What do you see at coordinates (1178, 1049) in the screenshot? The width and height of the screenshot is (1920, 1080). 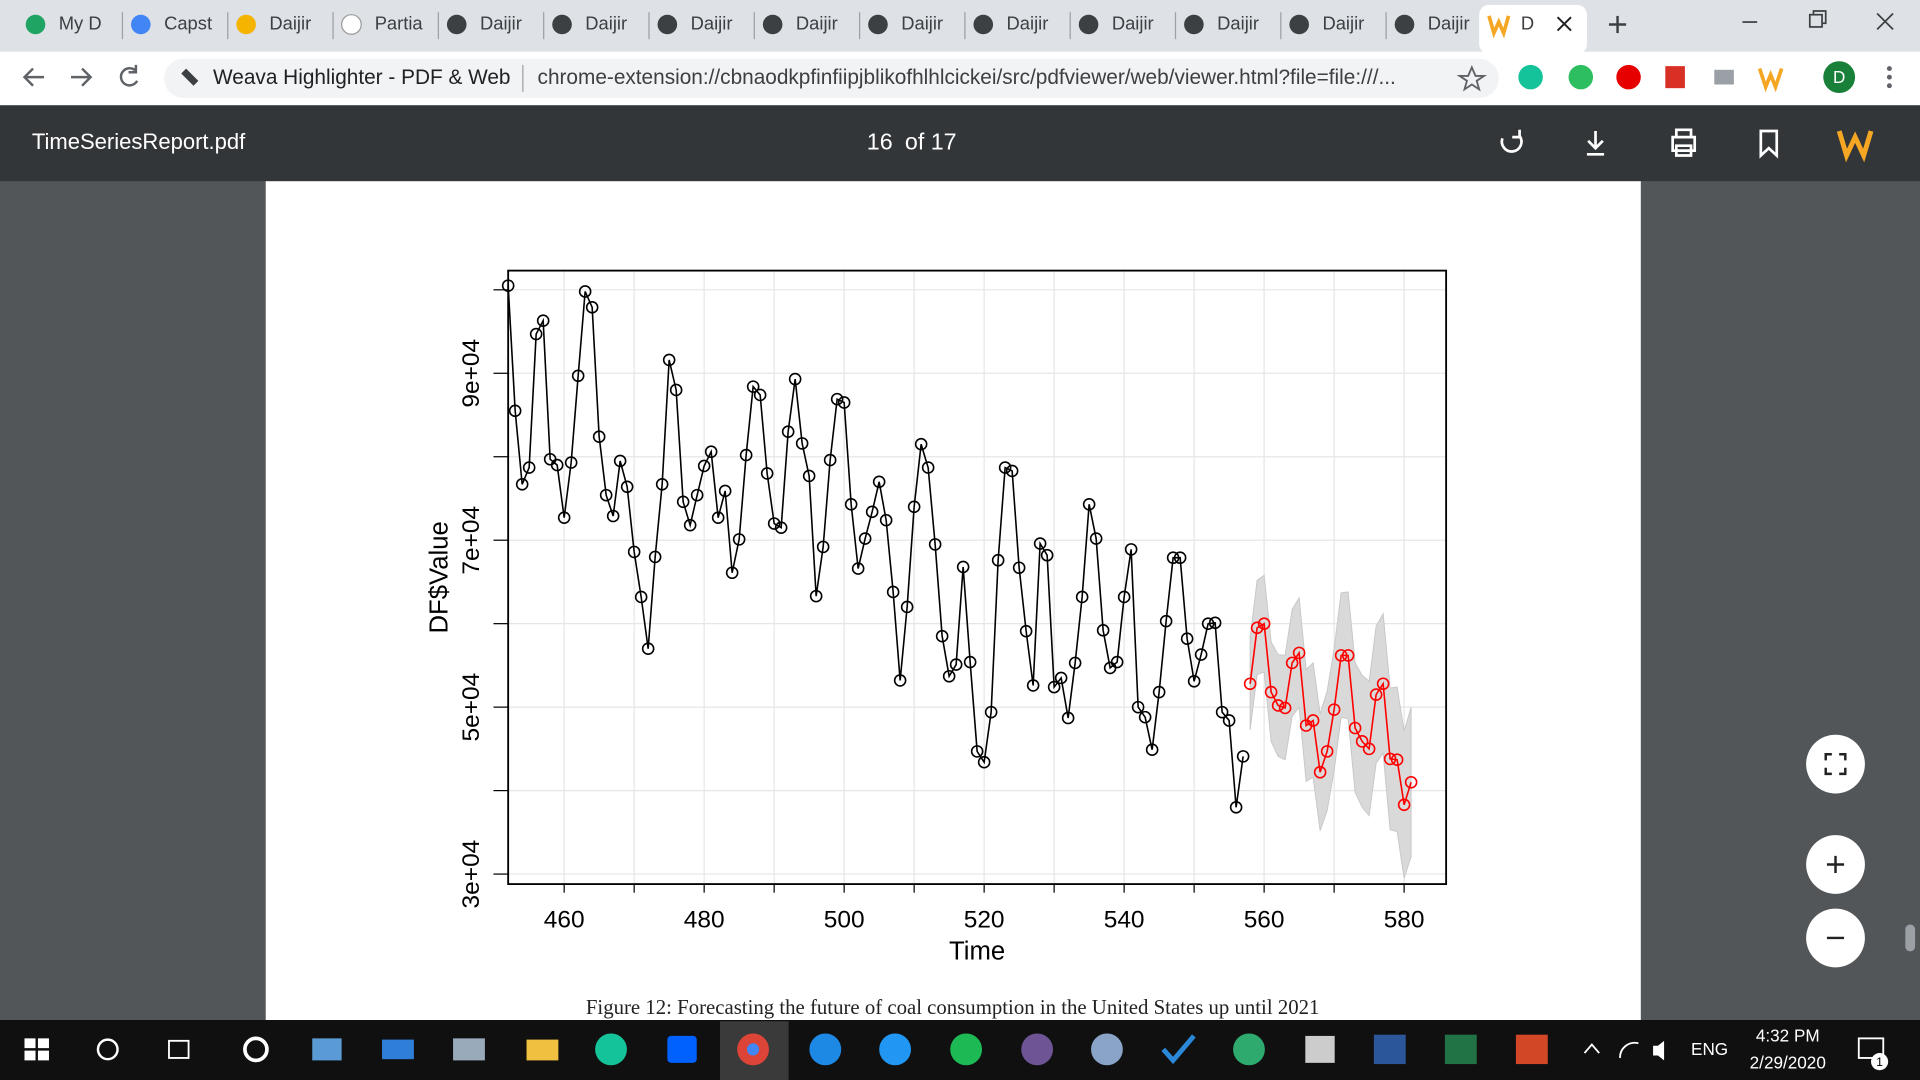 I see `todo-icon` at bounding box center [1178, 1049].